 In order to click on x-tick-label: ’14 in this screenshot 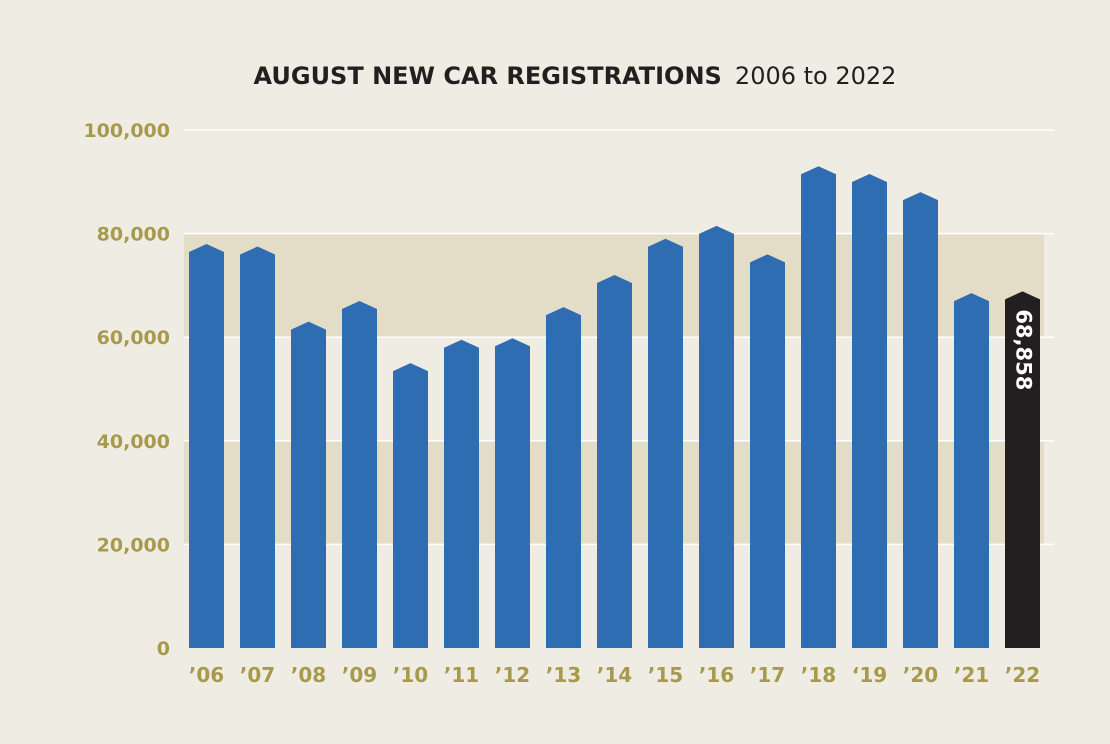, I will do `click(614, 675)`.